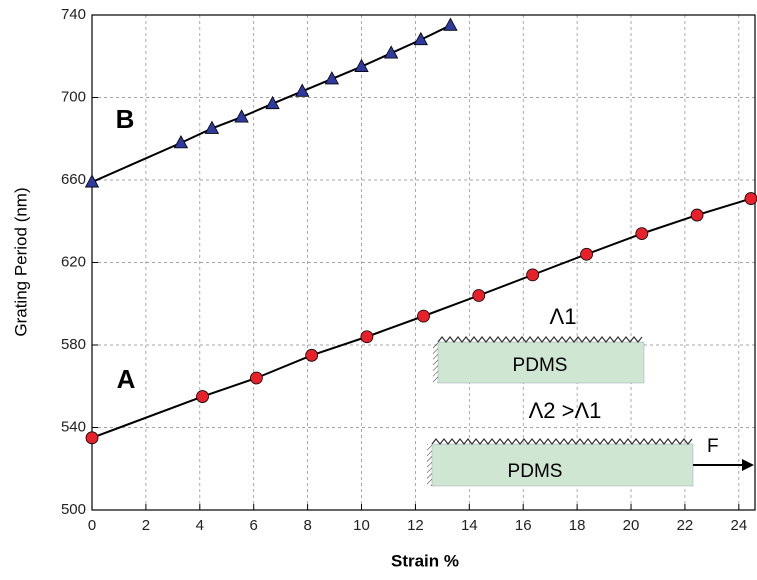  Describe the element at coordinates (565, 410) in the screenshot. I see `annotation: Λ2 >Λ1` at that location.